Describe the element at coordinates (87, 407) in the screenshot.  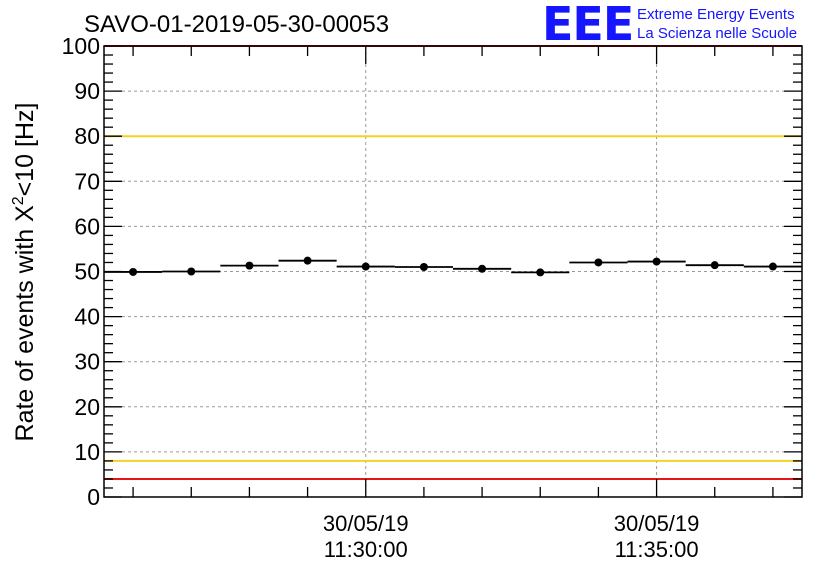
I see `y-tick-label: 20` at that location.